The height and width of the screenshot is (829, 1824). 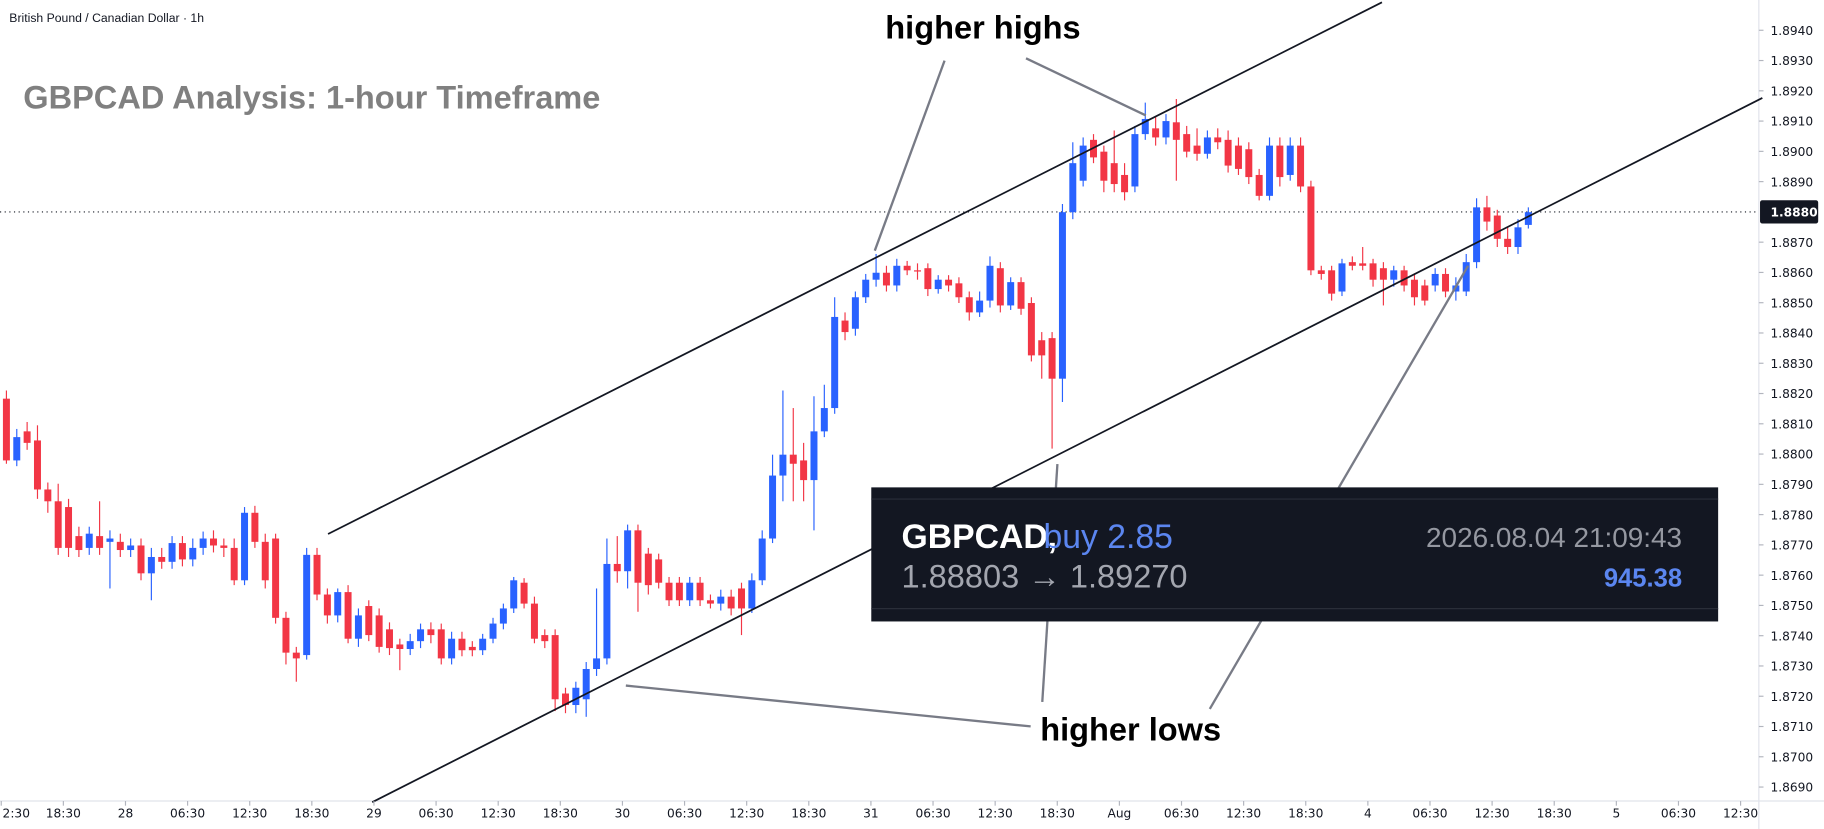 I want to click on trade-box-bg, so click(x=1295, y=554).